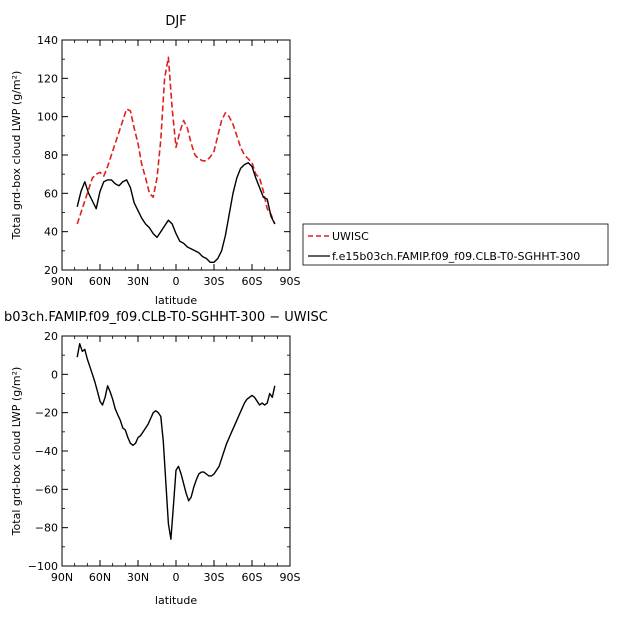 The width and height of the screenshot is (619, 618). Describe the element at coordinates (46, 413) in the screenshot. I see `y-tick-label: −20` at that location.